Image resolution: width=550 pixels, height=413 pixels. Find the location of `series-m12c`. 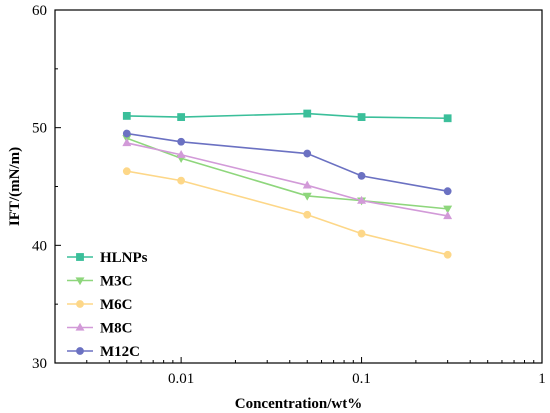

series-m12c is located at coordinates (287, 162).